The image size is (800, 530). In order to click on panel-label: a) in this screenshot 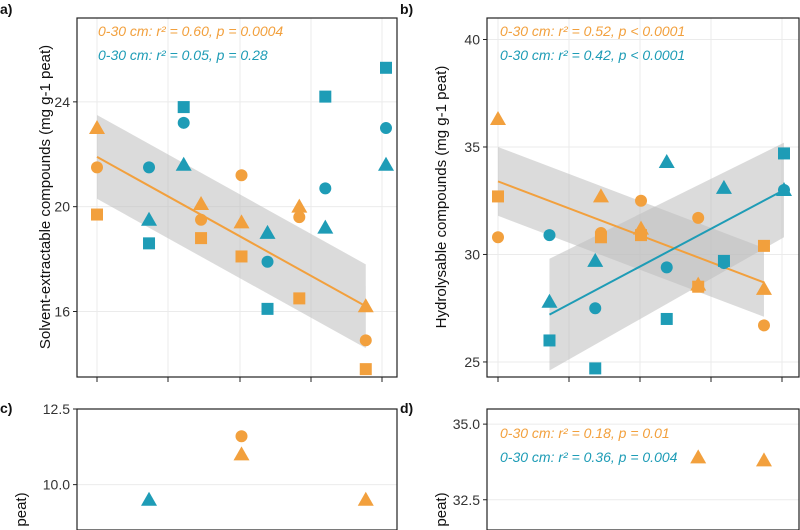, I will do `click(6, 9)`.